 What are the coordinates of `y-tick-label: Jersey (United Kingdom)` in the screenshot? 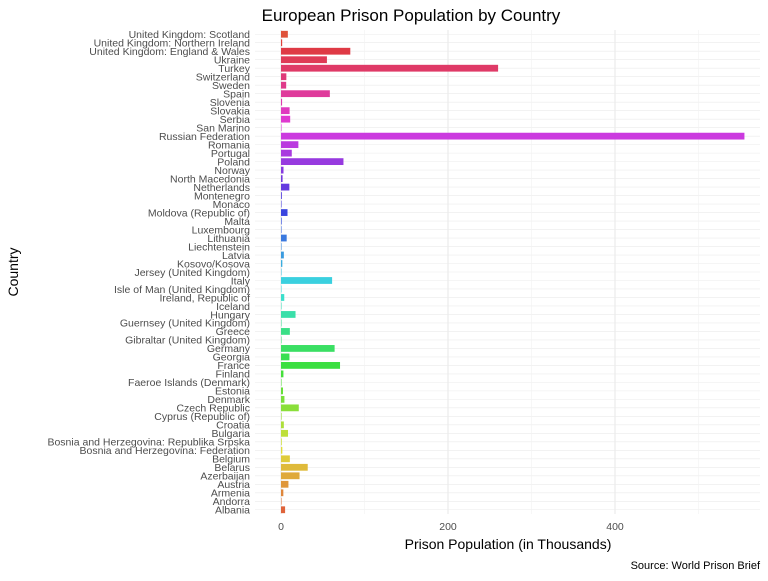 It's located at (192, 273).